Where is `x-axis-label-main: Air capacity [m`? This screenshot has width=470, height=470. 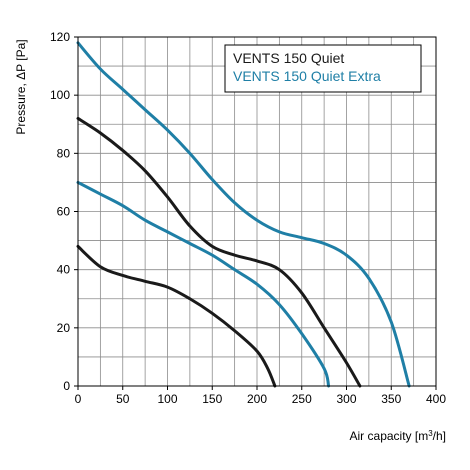
x-axis-label-main: Air capacity [m is located at coordinates (389, 436).